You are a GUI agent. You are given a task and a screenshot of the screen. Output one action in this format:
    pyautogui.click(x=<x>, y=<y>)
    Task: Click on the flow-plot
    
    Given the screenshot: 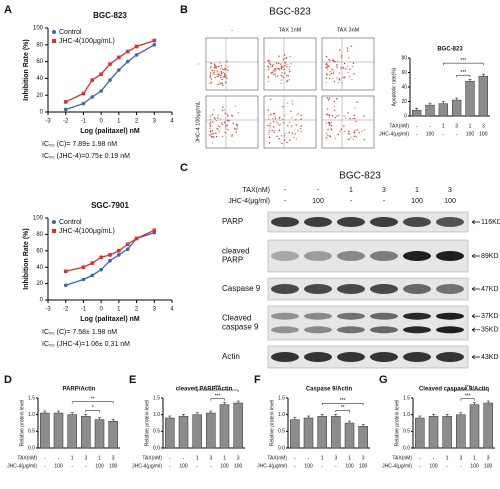 What is the action you would take?
    pyautogui.click(x=348, y=122)
    